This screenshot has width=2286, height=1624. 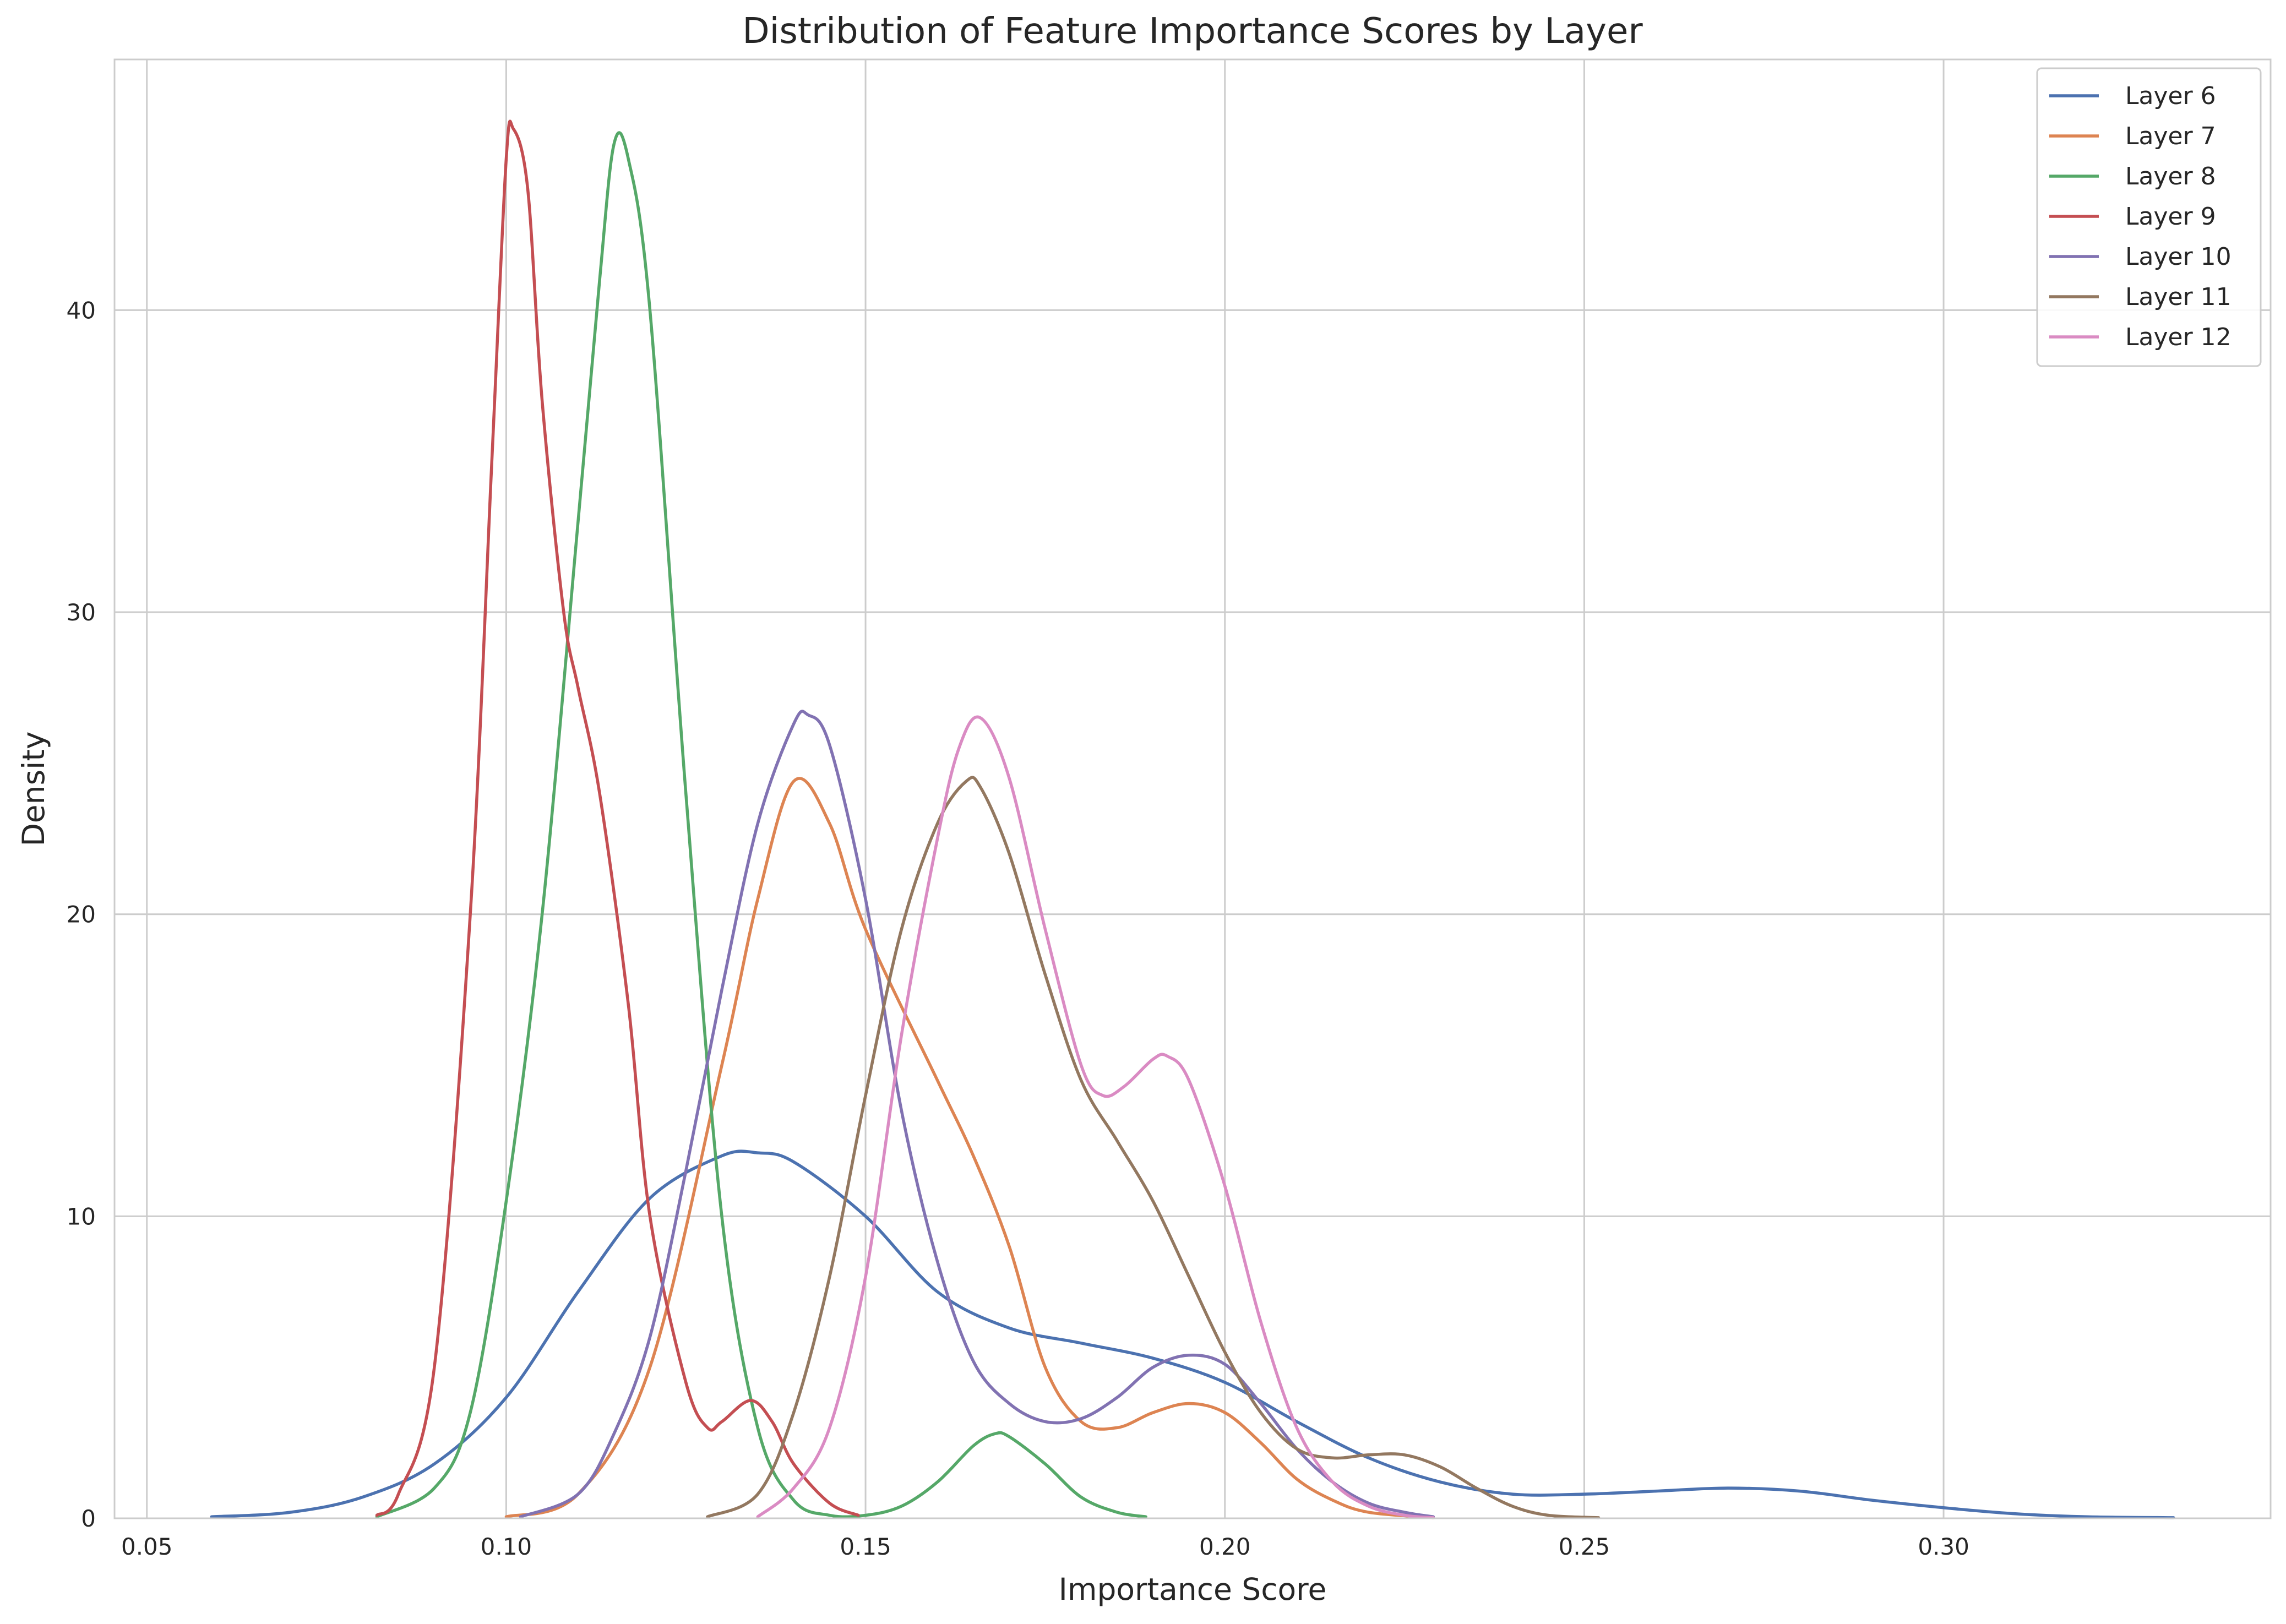 What do you see at coordinates (81, 310) in the screenshot?
I see `y-tick-label: 40` at bounding box center [81, 310].